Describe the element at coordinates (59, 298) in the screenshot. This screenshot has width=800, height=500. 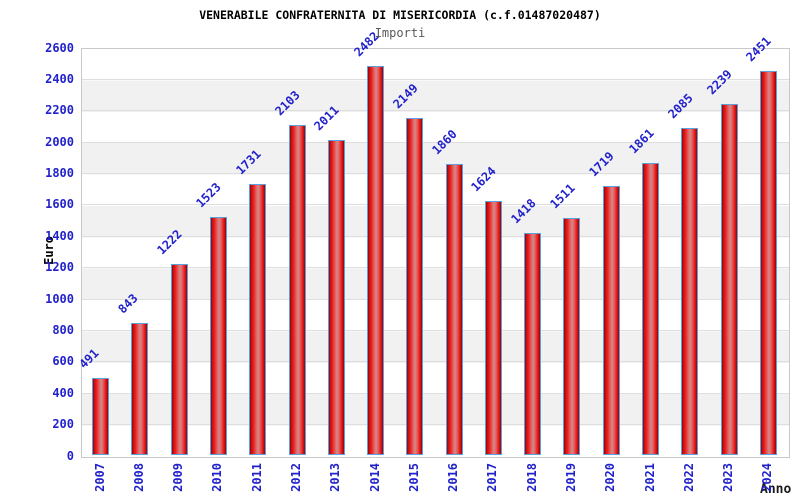
I see `y-tick-label-1000: 1000` at that location.